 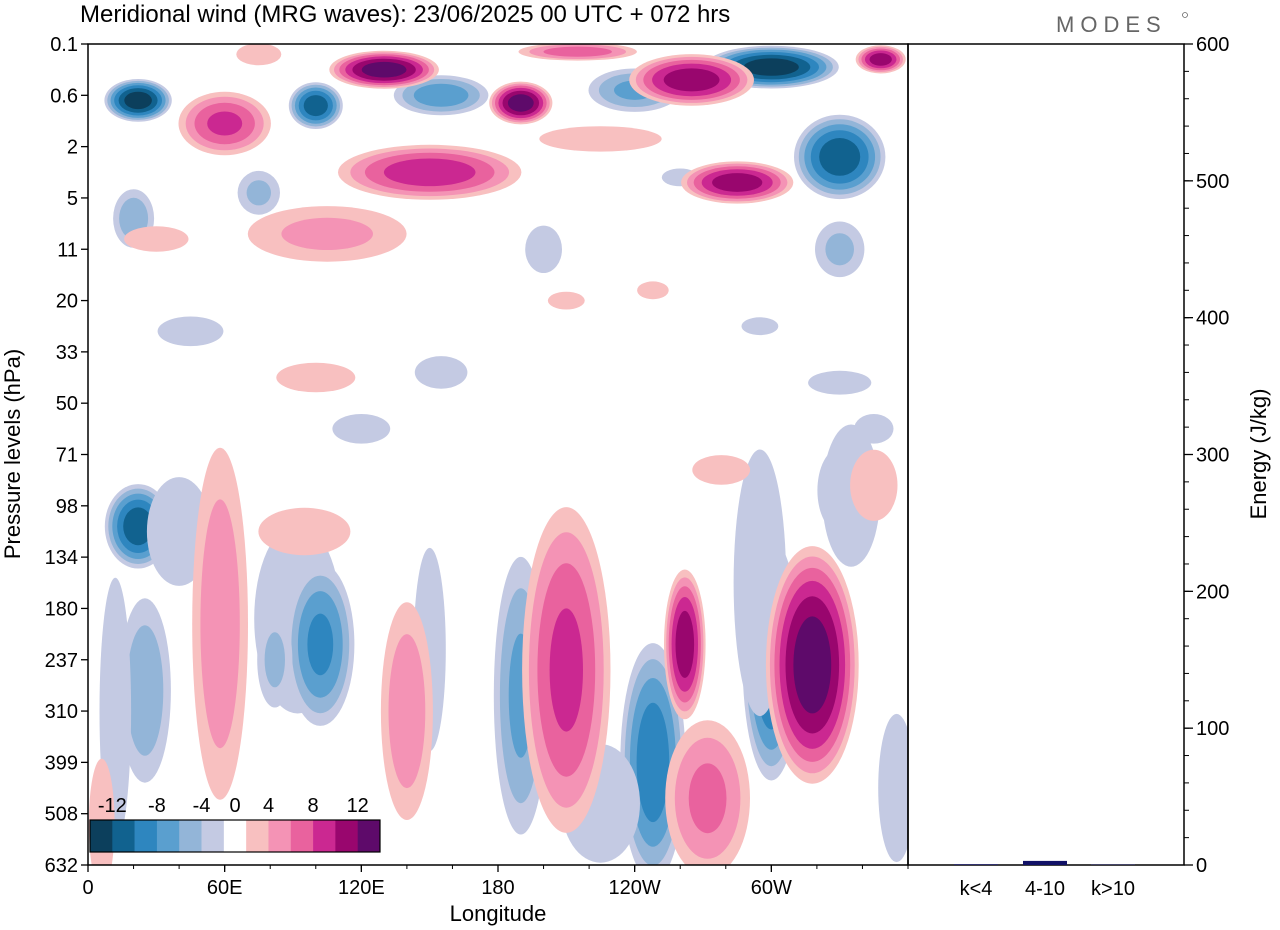 What do you see at coordinates (61, 866) in the screenshot?
I see `y-tick-label: 632` at bounding box center [61, 866].